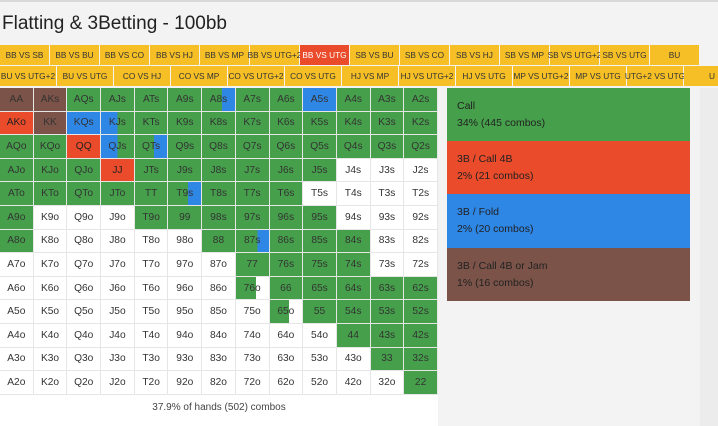 The image size is (718, 426). I want to click on hand-cell-q3s: Q3s, so click(387, 147).